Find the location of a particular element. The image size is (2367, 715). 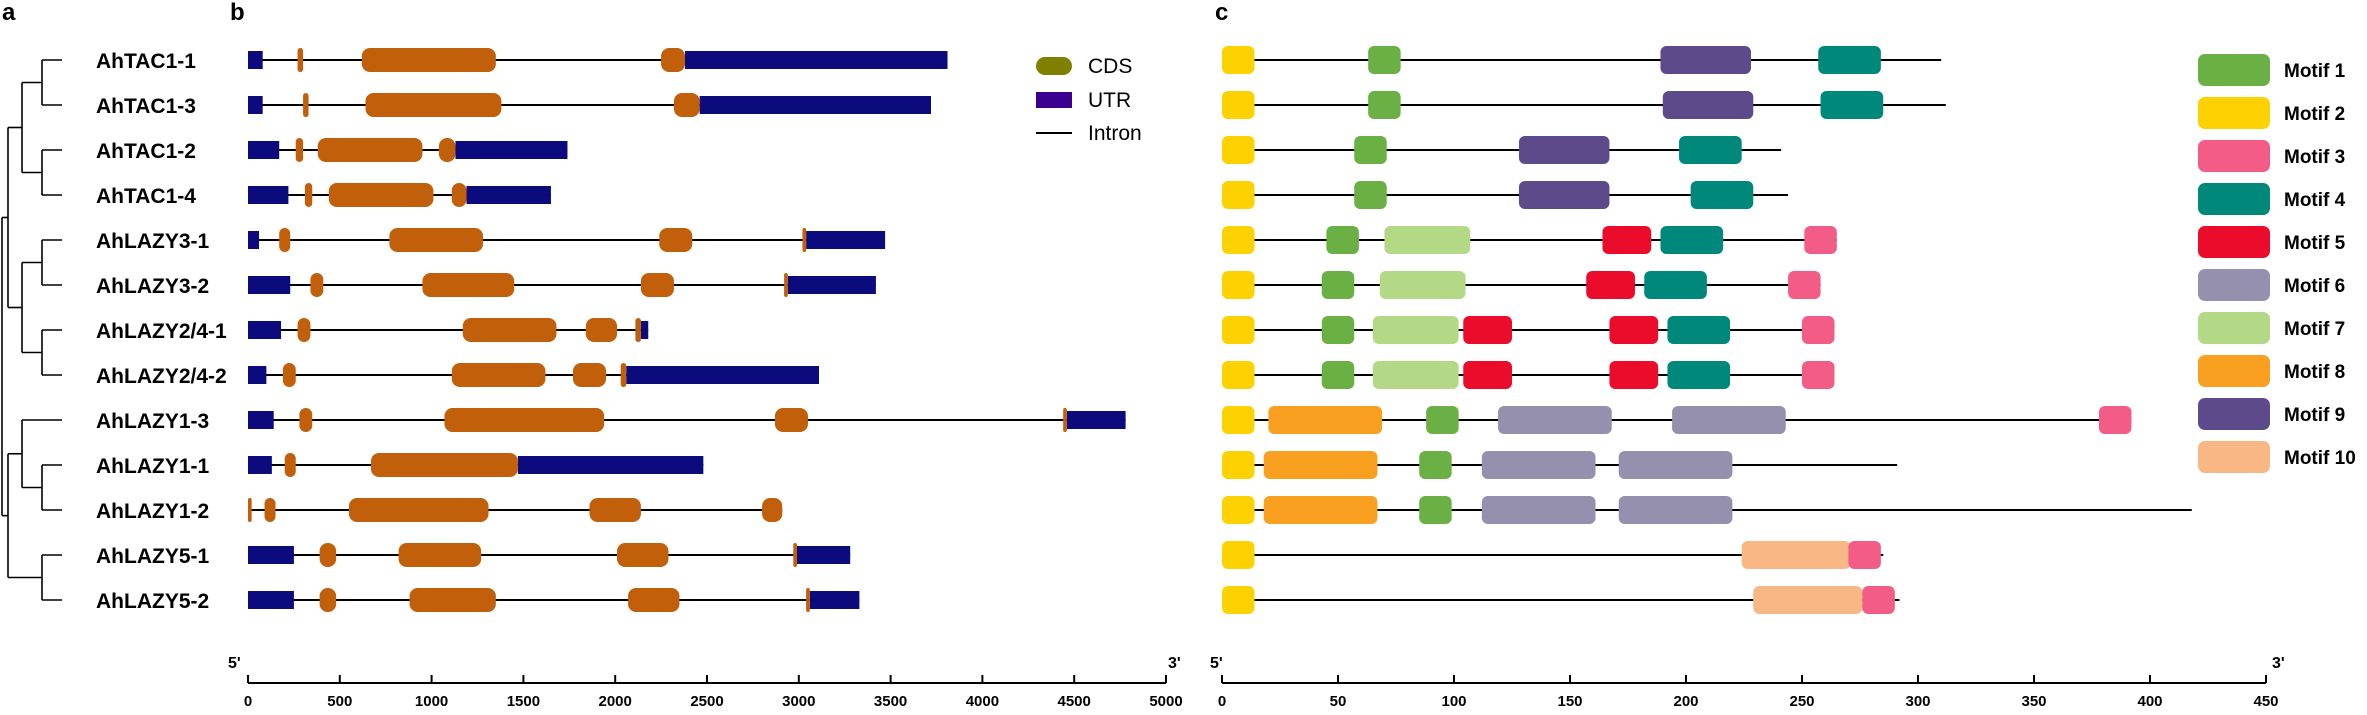

motif-axis-3prime: 3' is located at coordinates (2278, 663).